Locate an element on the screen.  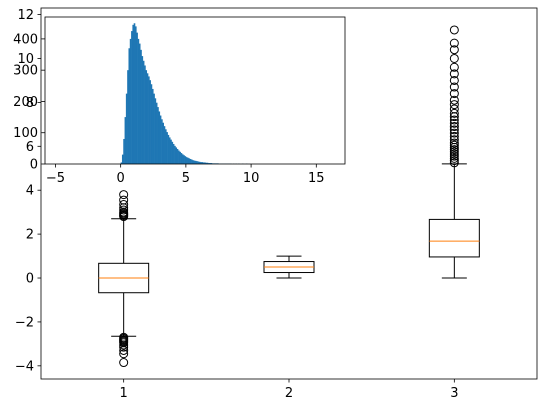
inset-x-tick-label: 10 is located at coordinates (251, 178).